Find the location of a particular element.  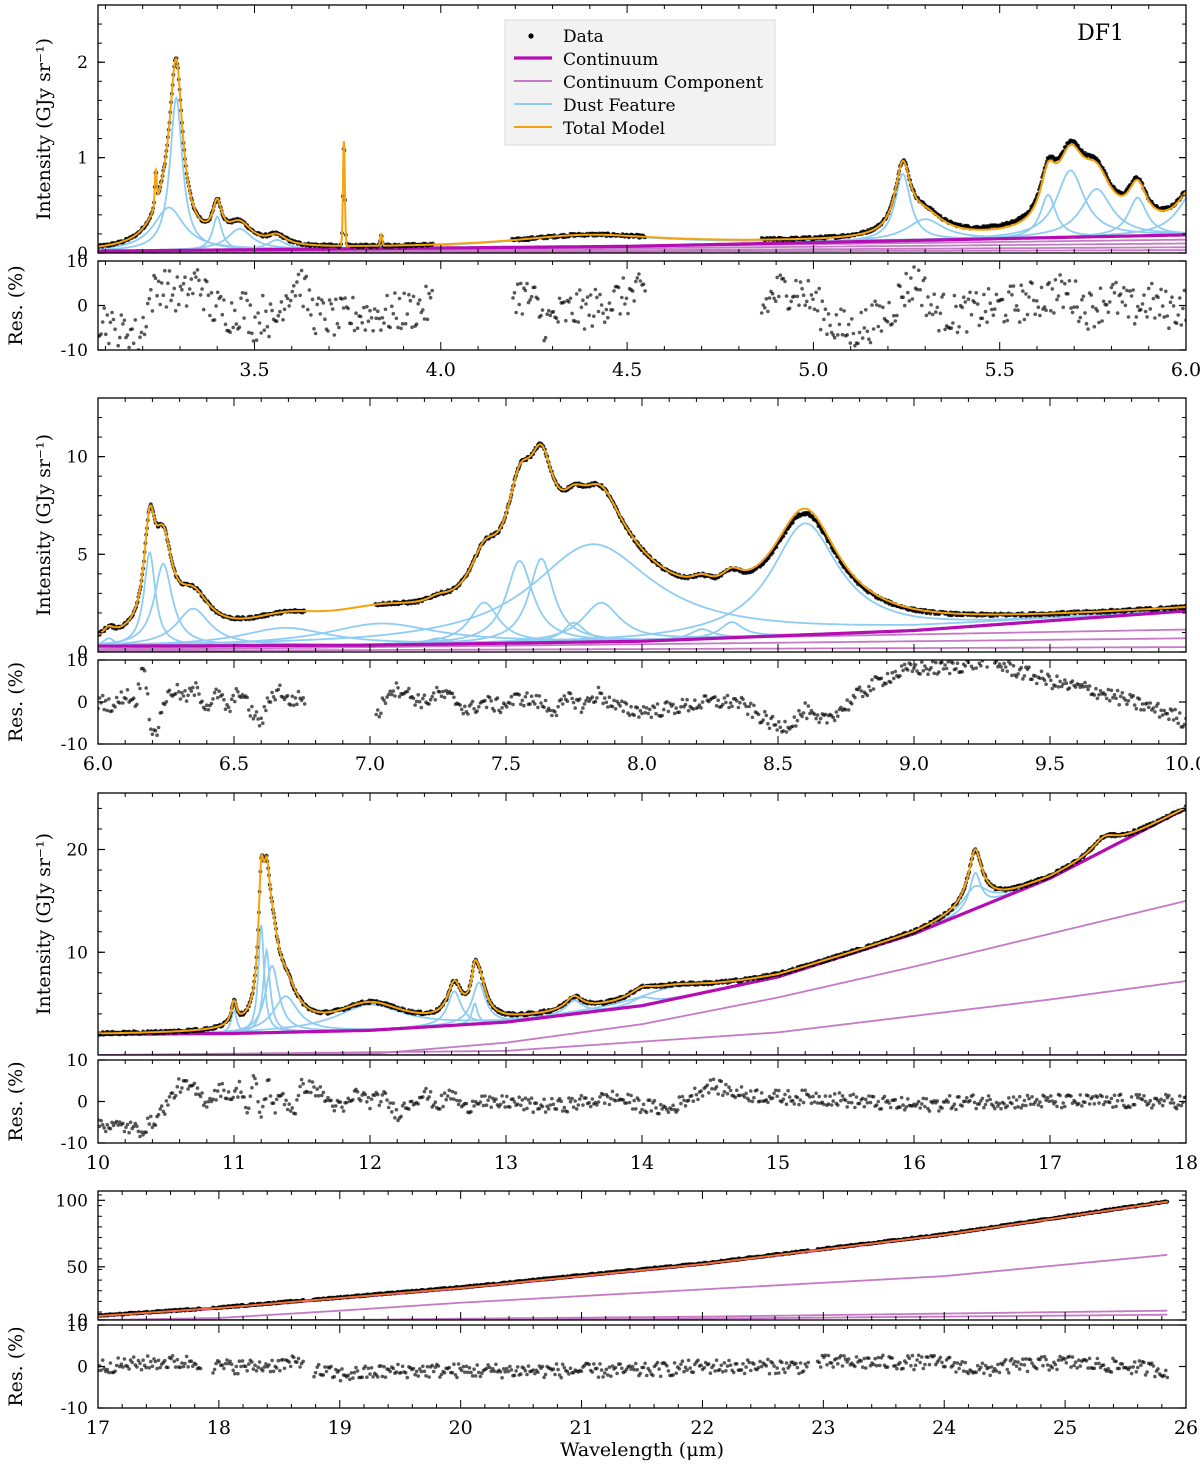

res-y-tick-label: -10 is located at coordinates (74, 351).